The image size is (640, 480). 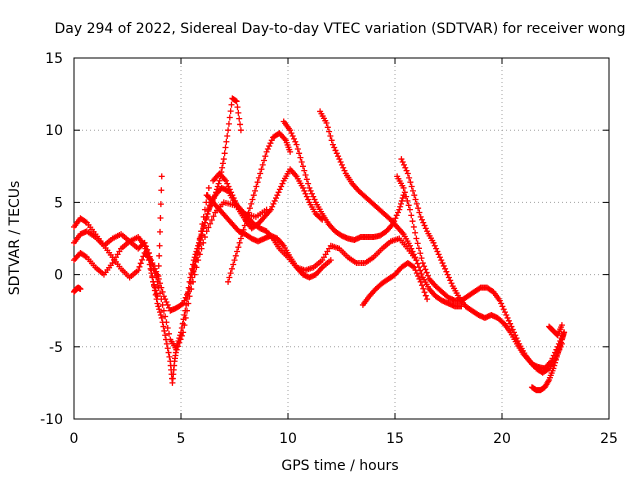 I want to click on x-tick-label: 0, so click(x=74, y=439).